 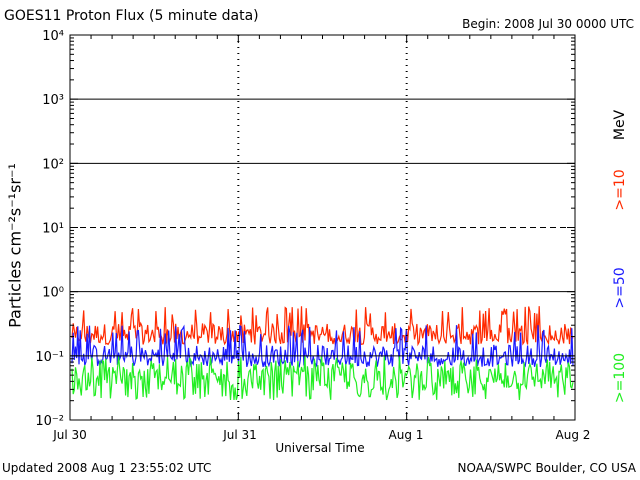 What do you see at coordinates (320, 448) in the screenshot?
I see `x-axis-label: Universal Time` at bounding box center [320, 448].